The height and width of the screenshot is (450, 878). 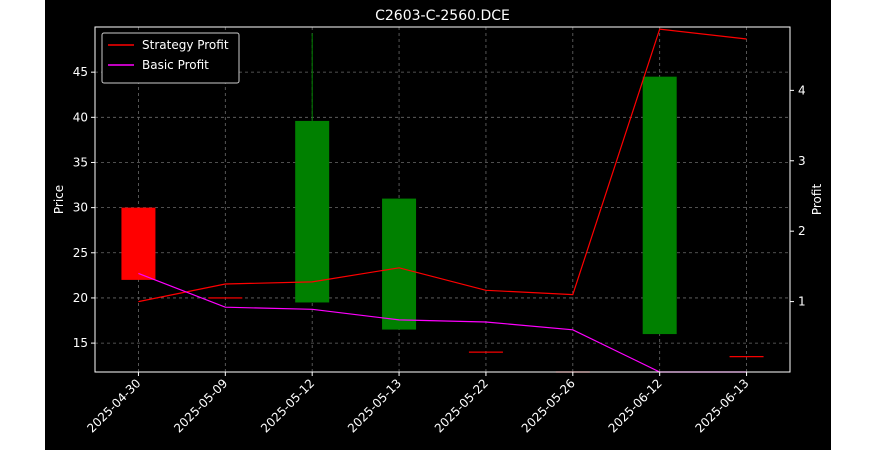 I want to click on legend-label: Basic Profit, so click(x=175, y=65).